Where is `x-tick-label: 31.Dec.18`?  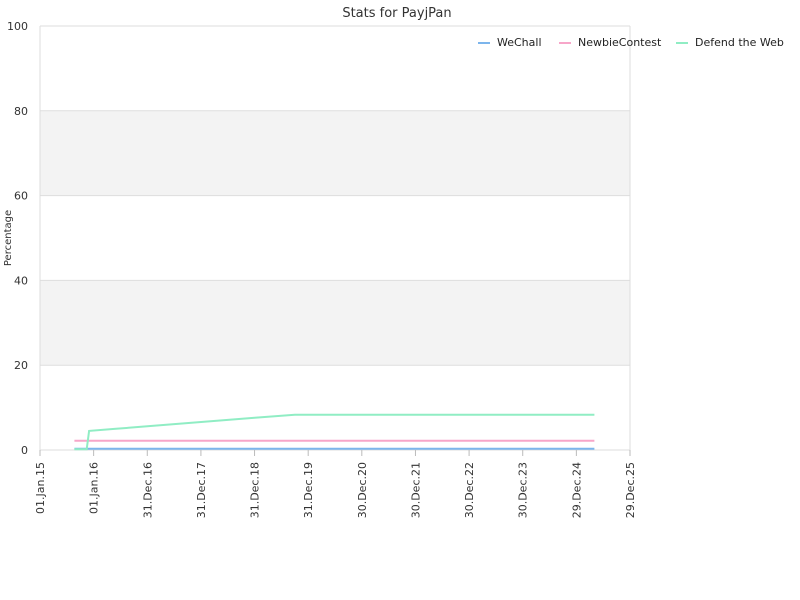
x-tick-label: 31.Dec.18 is located at coordinates (255, 490).